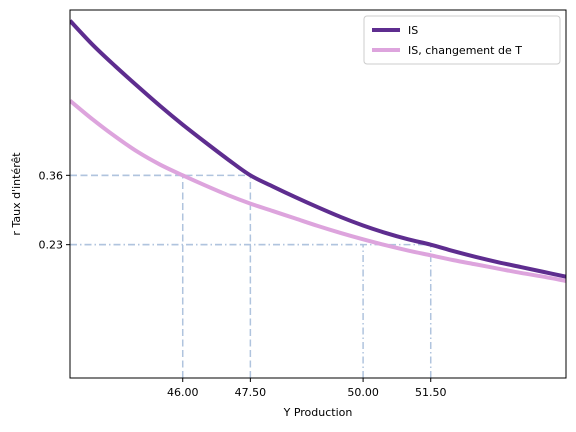  Describe the element at coordinates (51, 245) in the screenshot. I see `y-tick-label: 0.23` at that location.